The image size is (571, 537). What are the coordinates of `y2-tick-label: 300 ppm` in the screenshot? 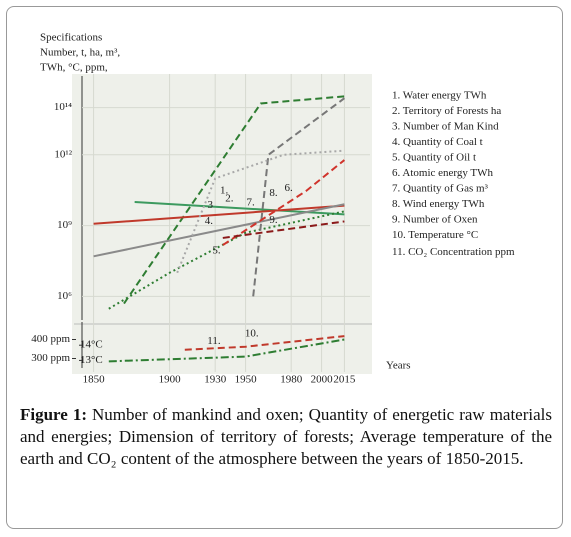 It's located at (50, 358).